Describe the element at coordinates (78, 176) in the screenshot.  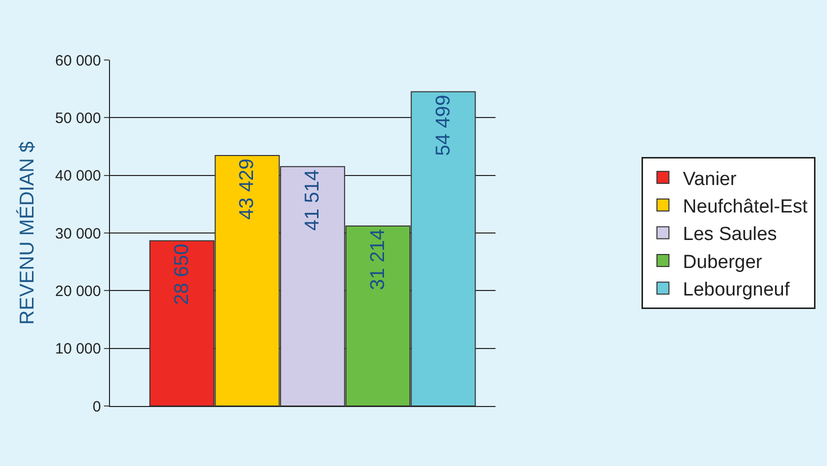
I see `y-tick-label: 40 000` at that location.